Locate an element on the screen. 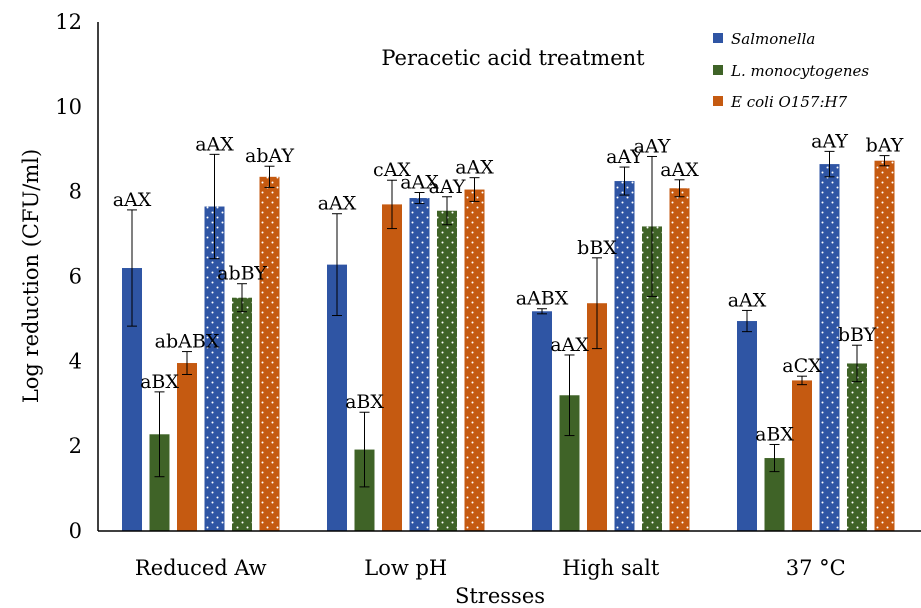 This screenshot has height=608, width=921. data-label: abAY is located at coordinates (269, 156).